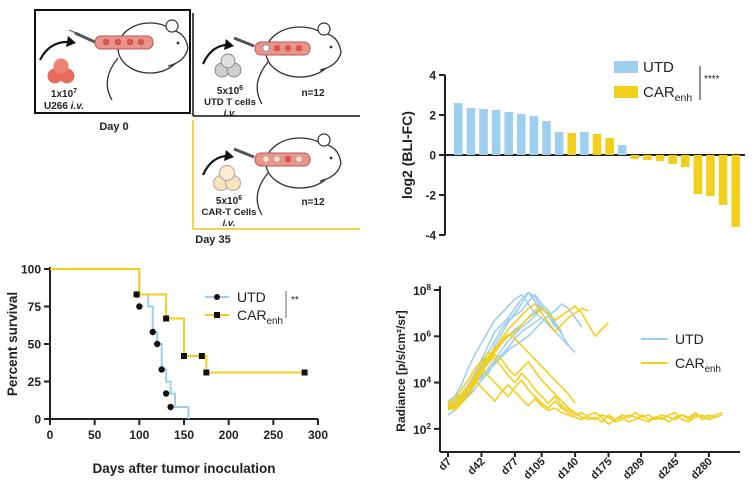  I want to click on car-n: n=12, so click(313, 202).